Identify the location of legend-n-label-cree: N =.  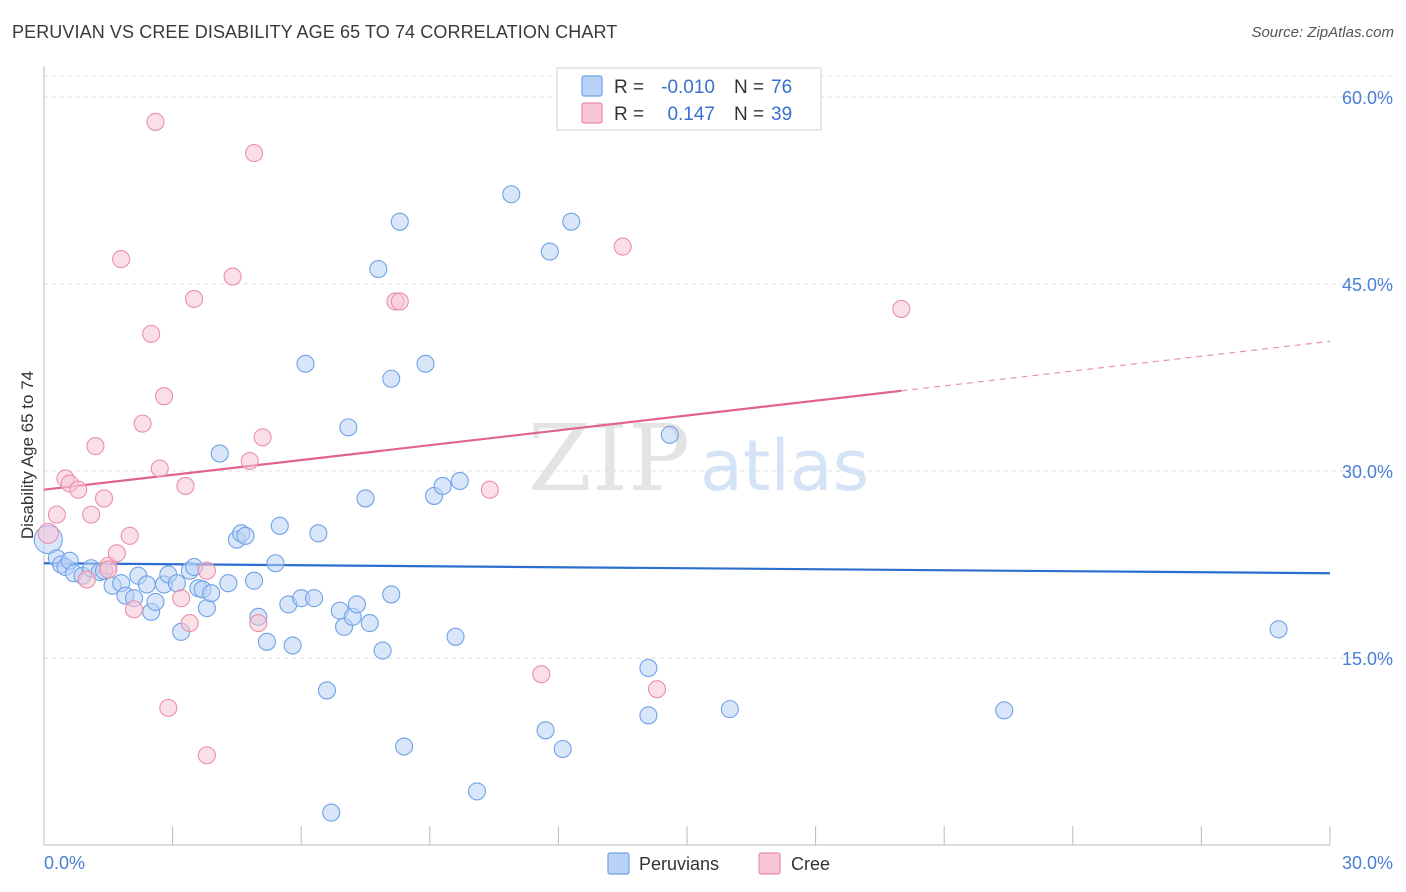
(749, 114).